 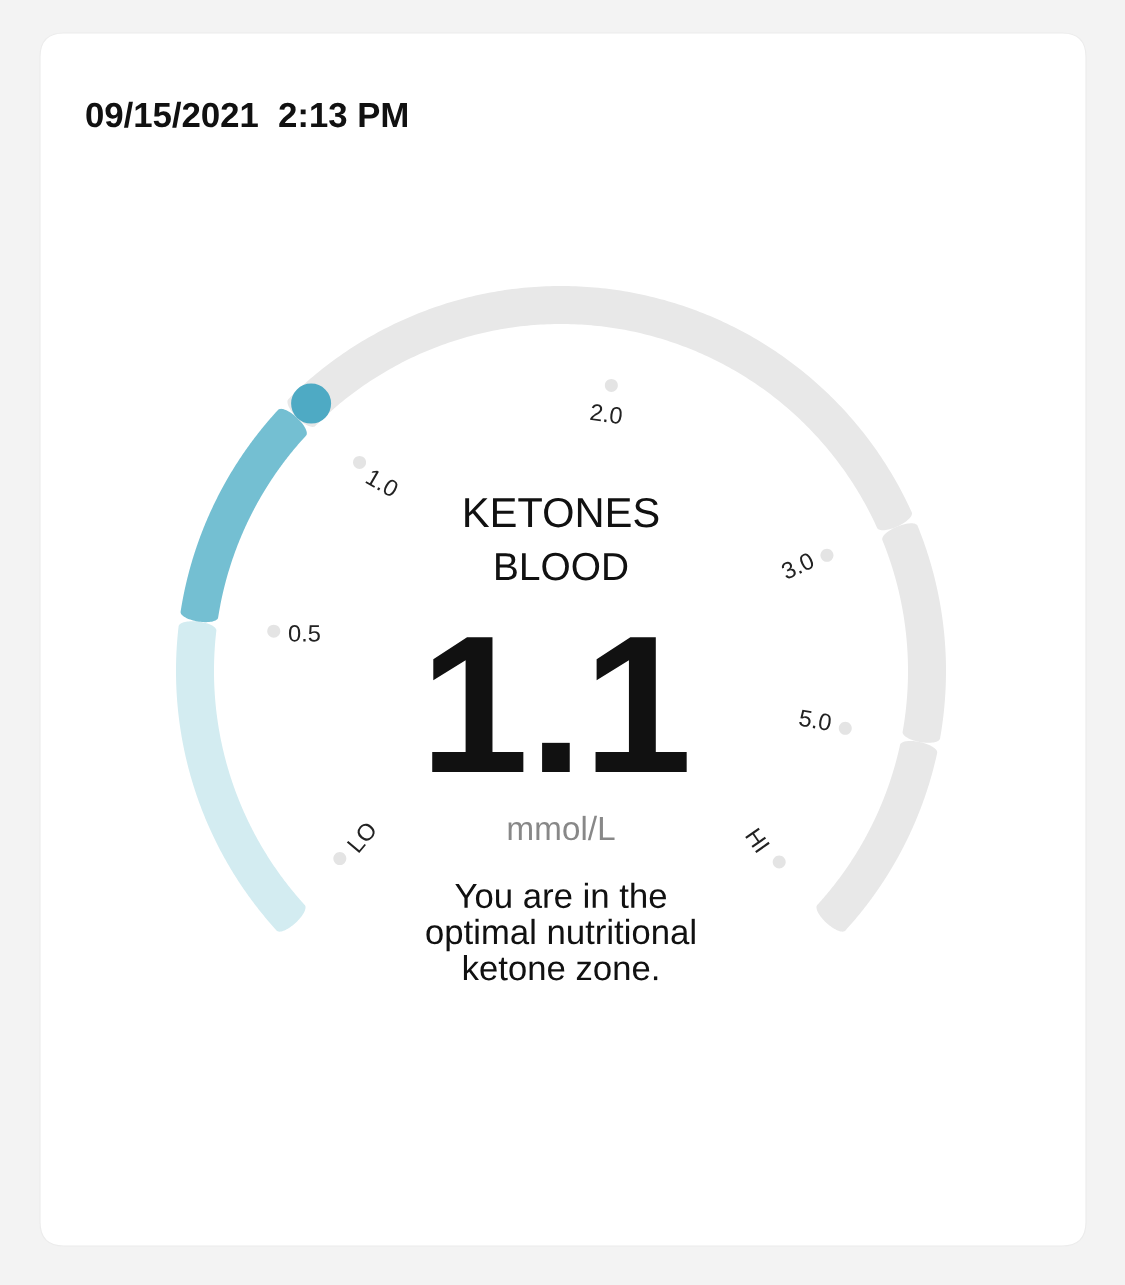 I want to click on text: You are in the optimal nutritional ketone zone., so click(x=560, y=931).